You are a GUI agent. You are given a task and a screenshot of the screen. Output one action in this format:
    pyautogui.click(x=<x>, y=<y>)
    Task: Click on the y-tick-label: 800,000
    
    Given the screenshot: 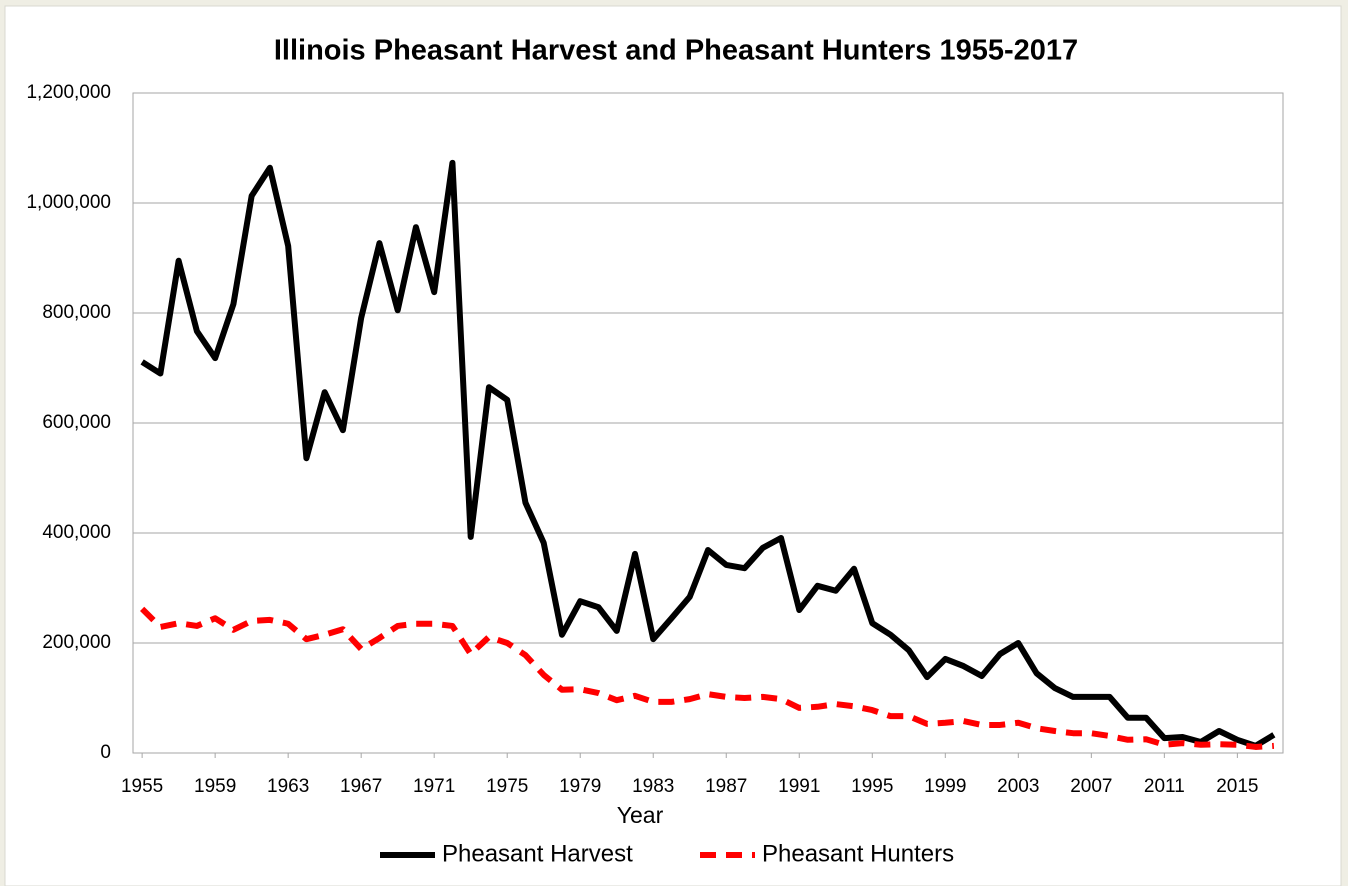 What is the action you would take?
    pyautogui.click(x=76, y=312)
    